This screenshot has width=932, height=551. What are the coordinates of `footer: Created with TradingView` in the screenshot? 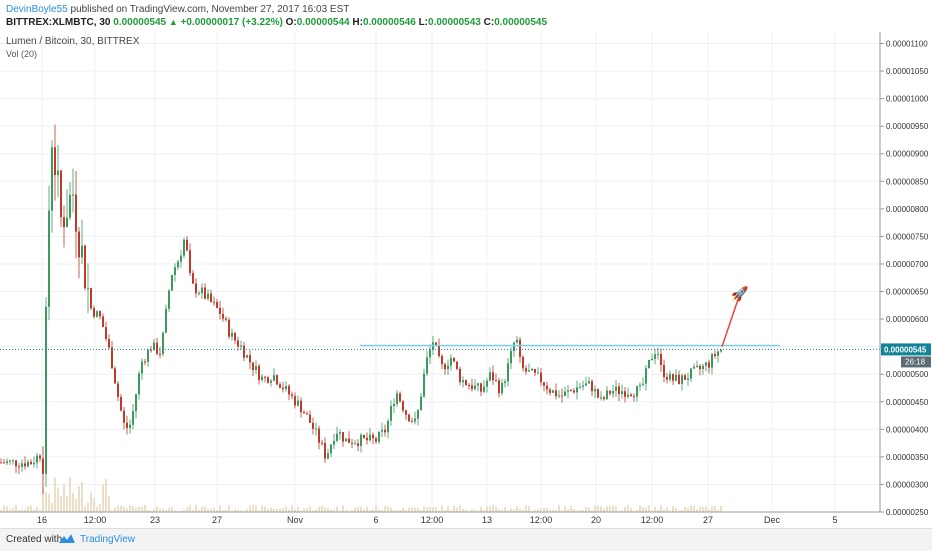 It's located at (466, 539).